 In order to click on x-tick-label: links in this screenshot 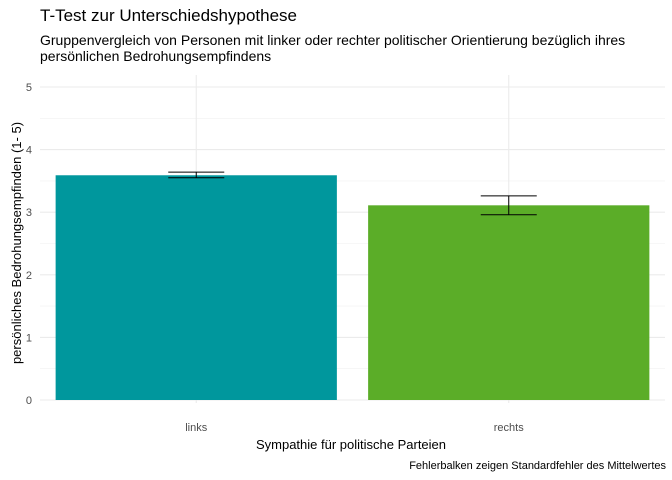, I will do `click(196, 428)`.